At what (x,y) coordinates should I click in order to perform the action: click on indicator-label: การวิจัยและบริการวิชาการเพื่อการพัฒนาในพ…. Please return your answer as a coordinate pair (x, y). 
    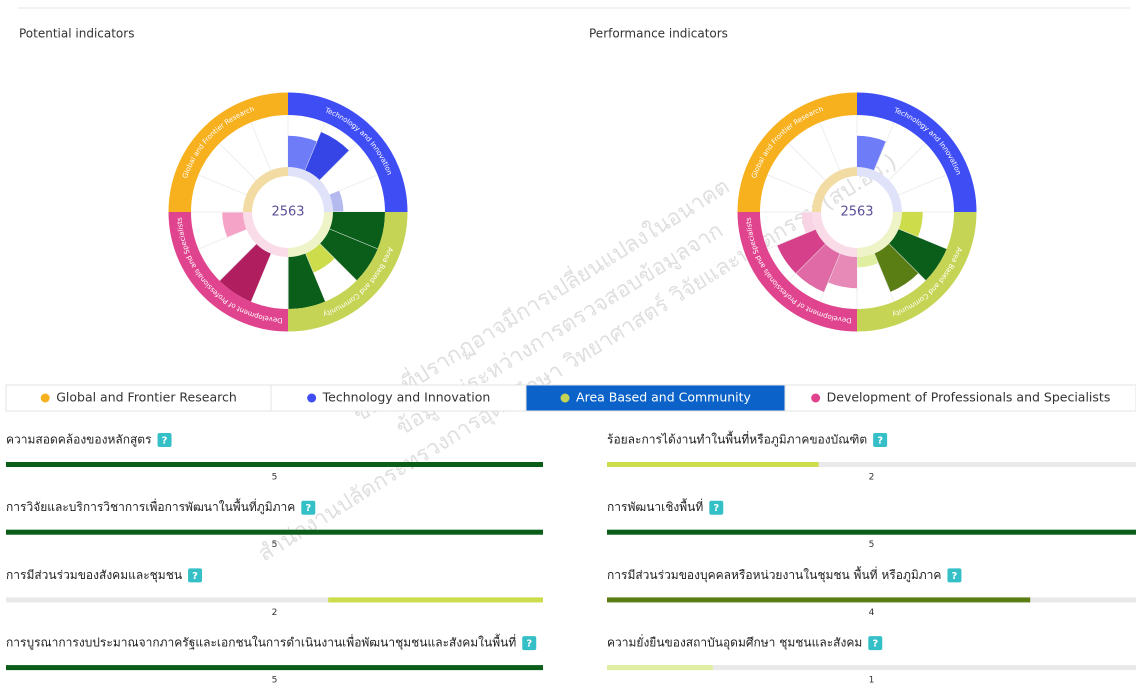
    Looking at the image, I should click on (150, 506).